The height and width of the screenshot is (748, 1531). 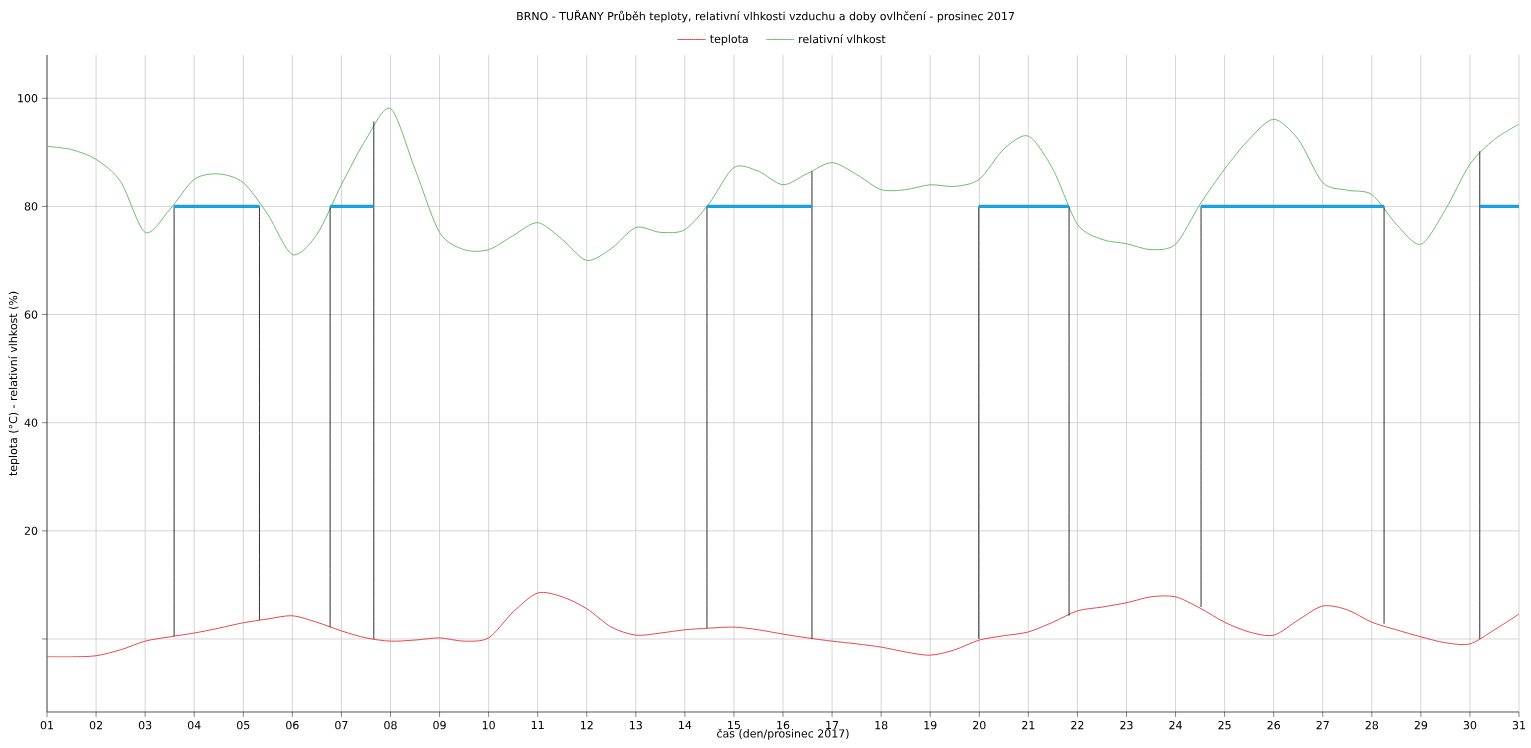 What do you see at coordinates (46, 725) in the screenshot?
I see `x-tick-label: 01` at bounding box center [46, 725].